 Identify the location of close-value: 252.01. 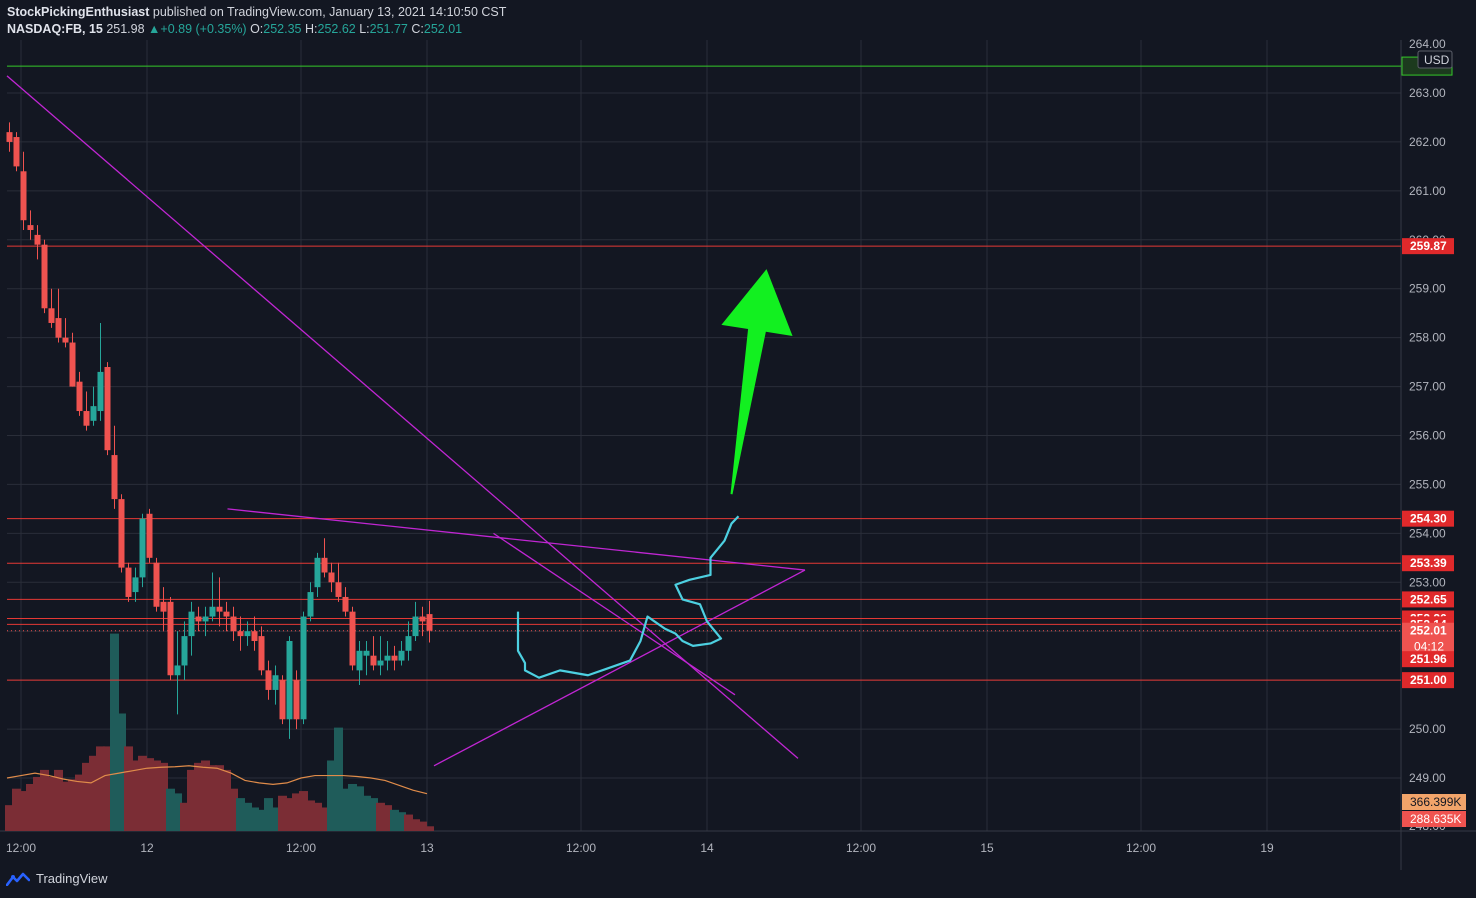
(443, 29).